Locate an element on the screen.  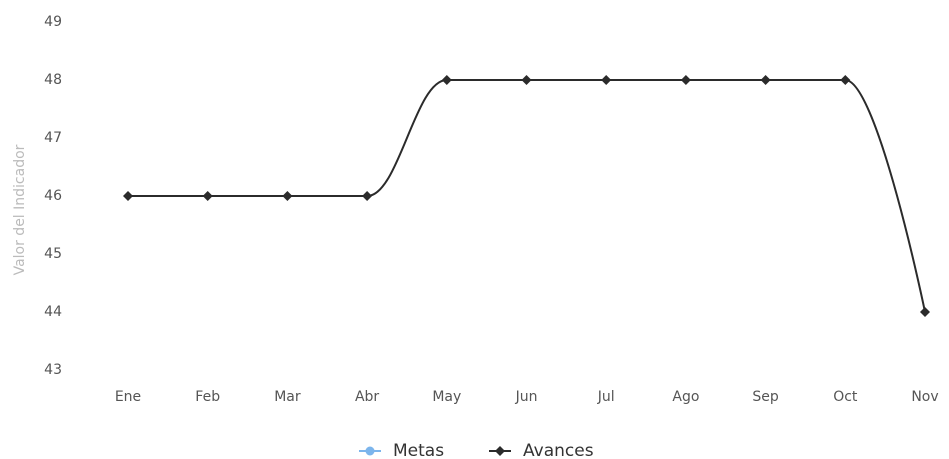
y-tick-label: 44 is located at coordinates (53, 312).